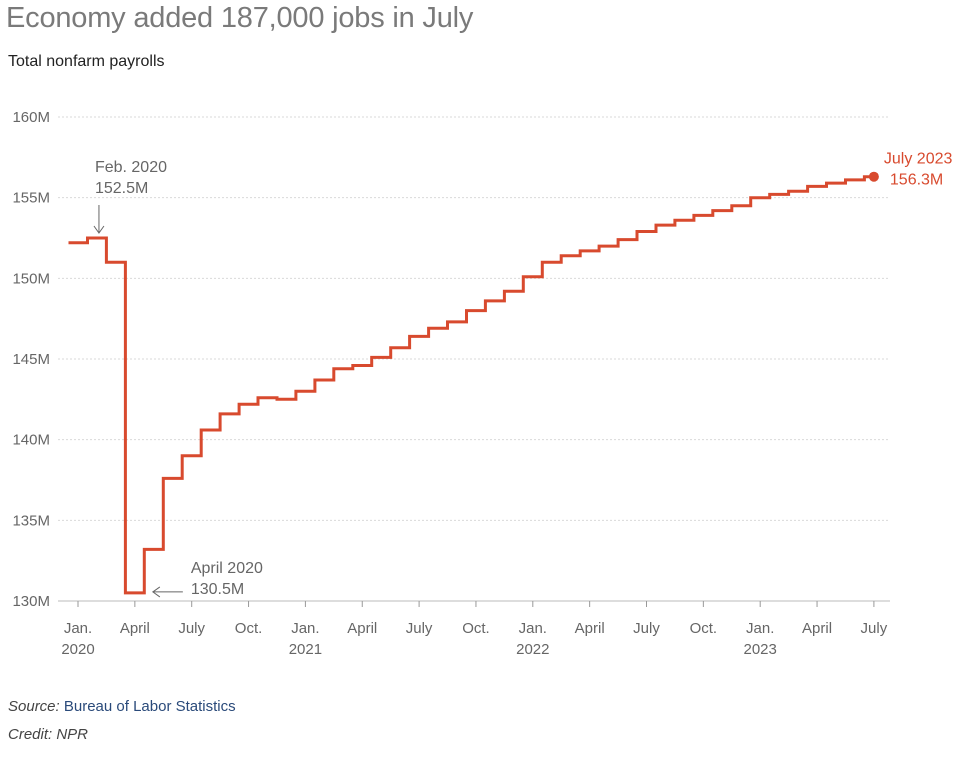 This screenshot has width=977, height=758. Describe the element at coordinates (149, 706) in the screenshot. I see `source-link: Bureau of Labor Statistics` at that location.